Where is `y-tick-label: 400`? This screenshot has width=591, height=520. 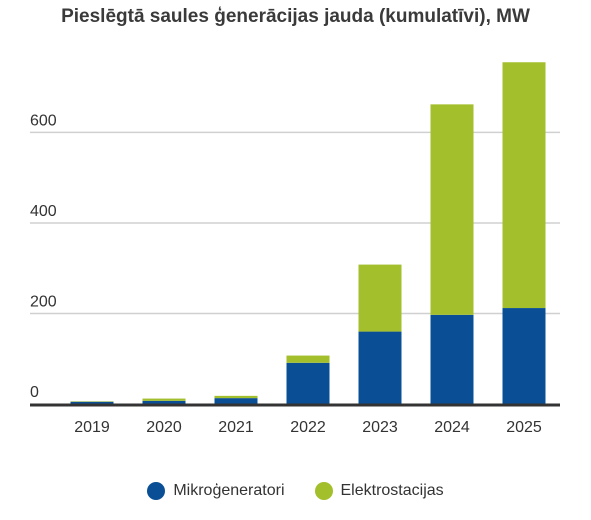 y-tick-label: 400 is located at coordinates (43, 211).